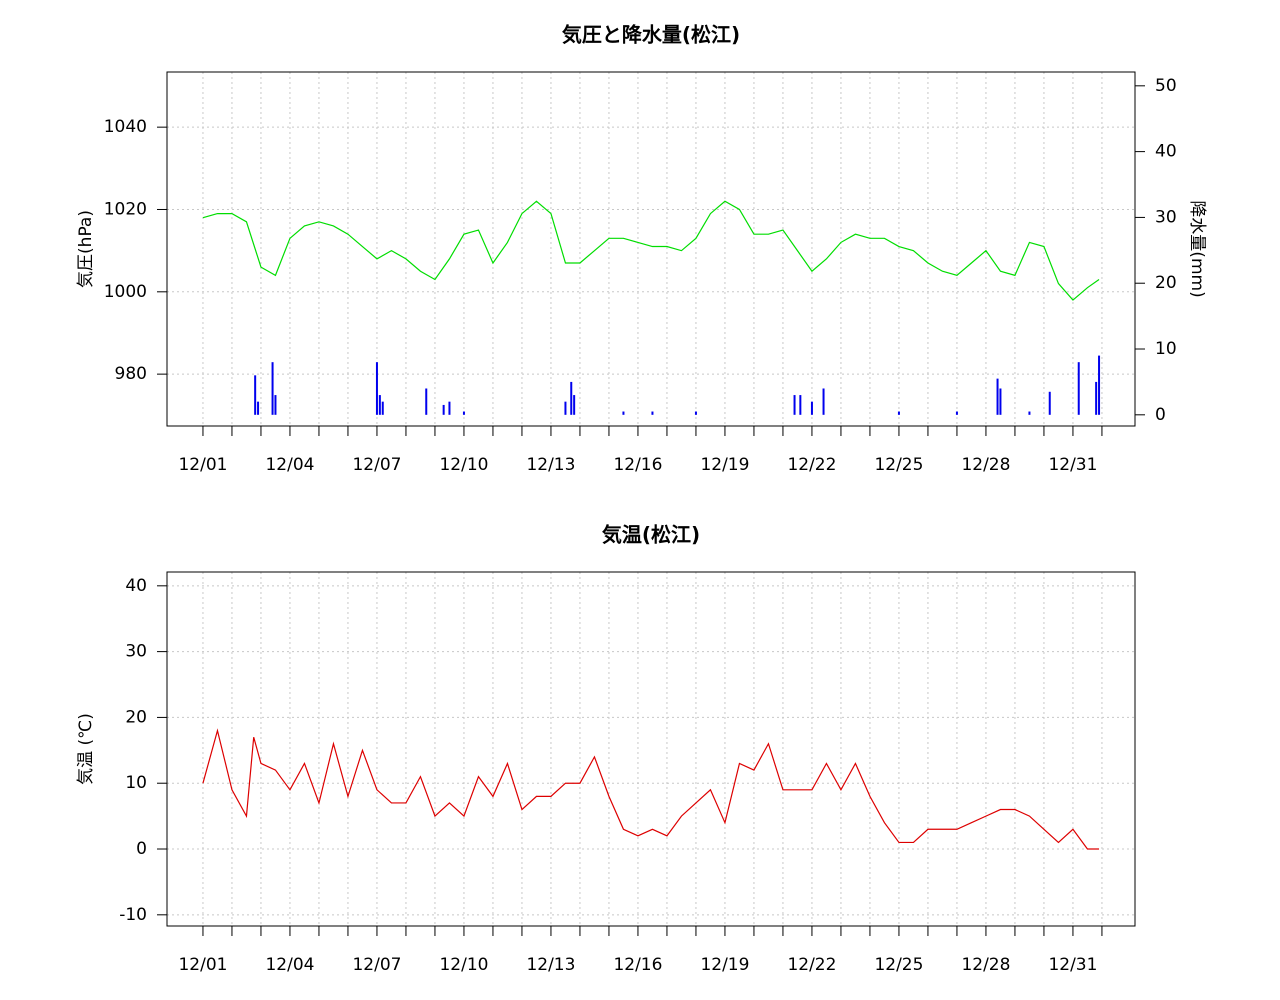  What do you see at coordinates (136, 717) in the screenshot?
I see `y-tick-label: 20` at bounding box center [136, 717].